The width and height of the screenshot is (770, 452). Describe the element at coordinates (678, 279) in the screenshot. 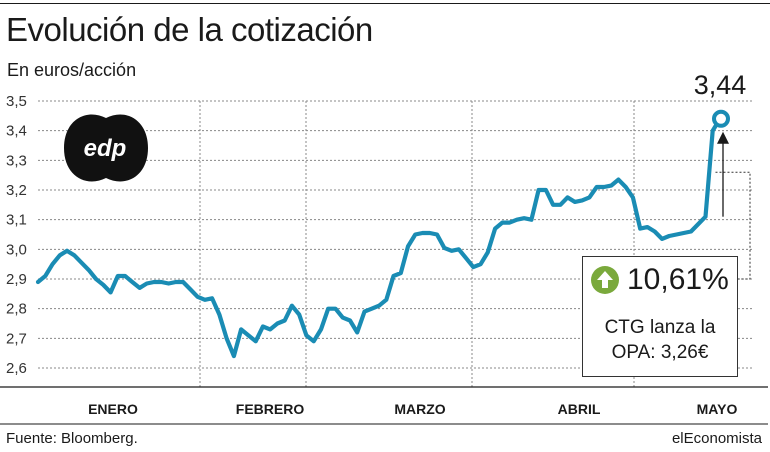

I see `change-percent: 10,61%` at that location.